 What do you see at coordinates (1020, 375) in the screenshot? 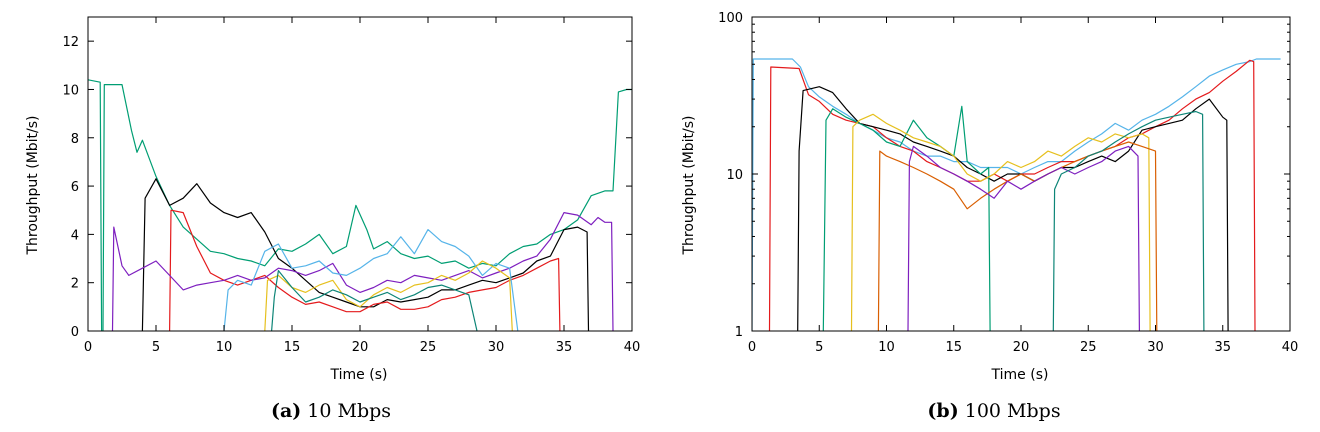
I see `x-axis-label-b: Time (s)` at bounding box center [1020, 375].